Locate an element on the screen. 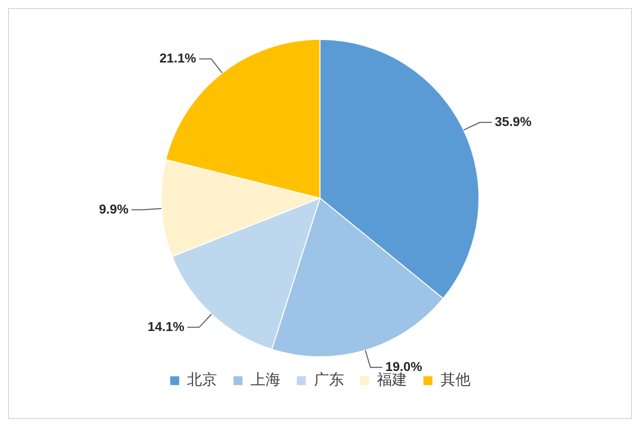 The height and width of the screenshot is (427, 640). data-label: 14.1% is located at coordinates (166, 326).